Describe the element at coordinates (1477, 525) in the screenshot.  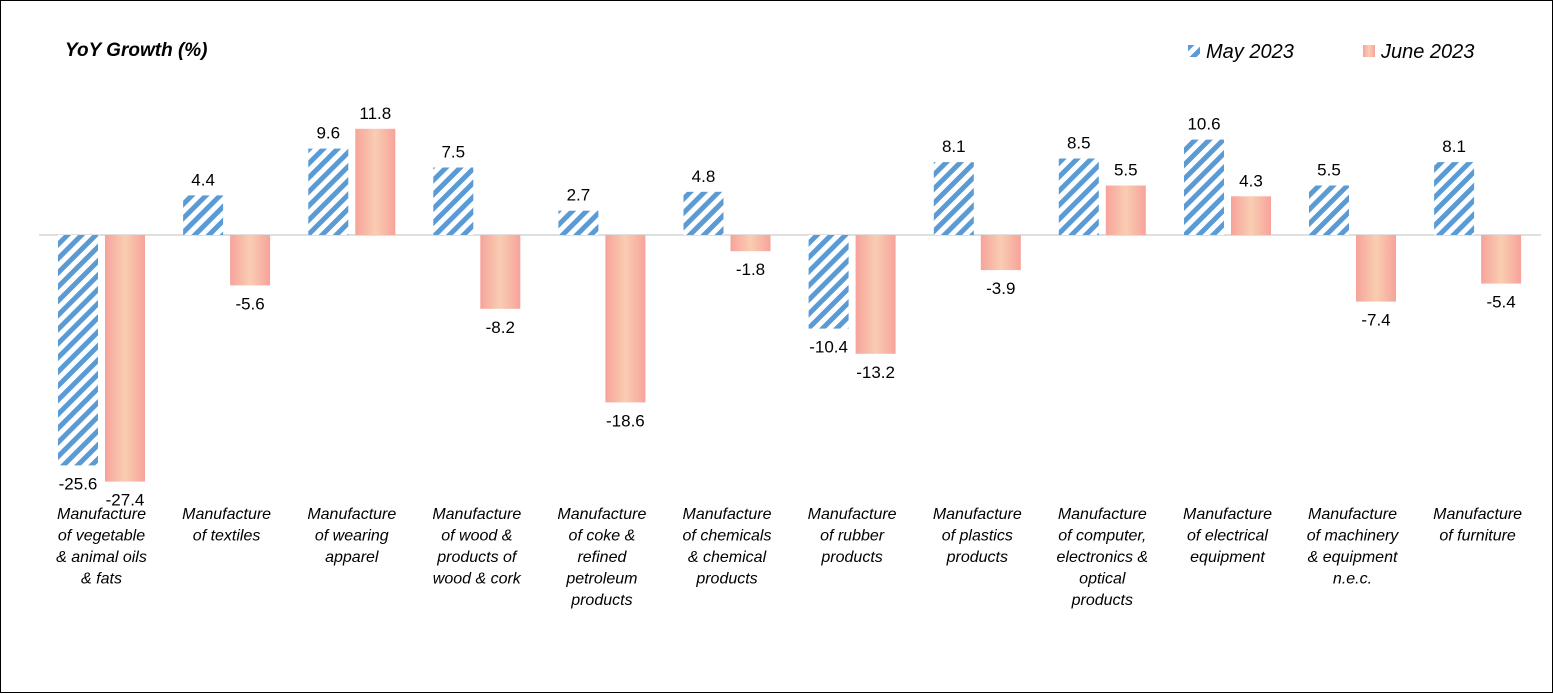
I see `category-label-11: Manufacture of furniture` at that location.